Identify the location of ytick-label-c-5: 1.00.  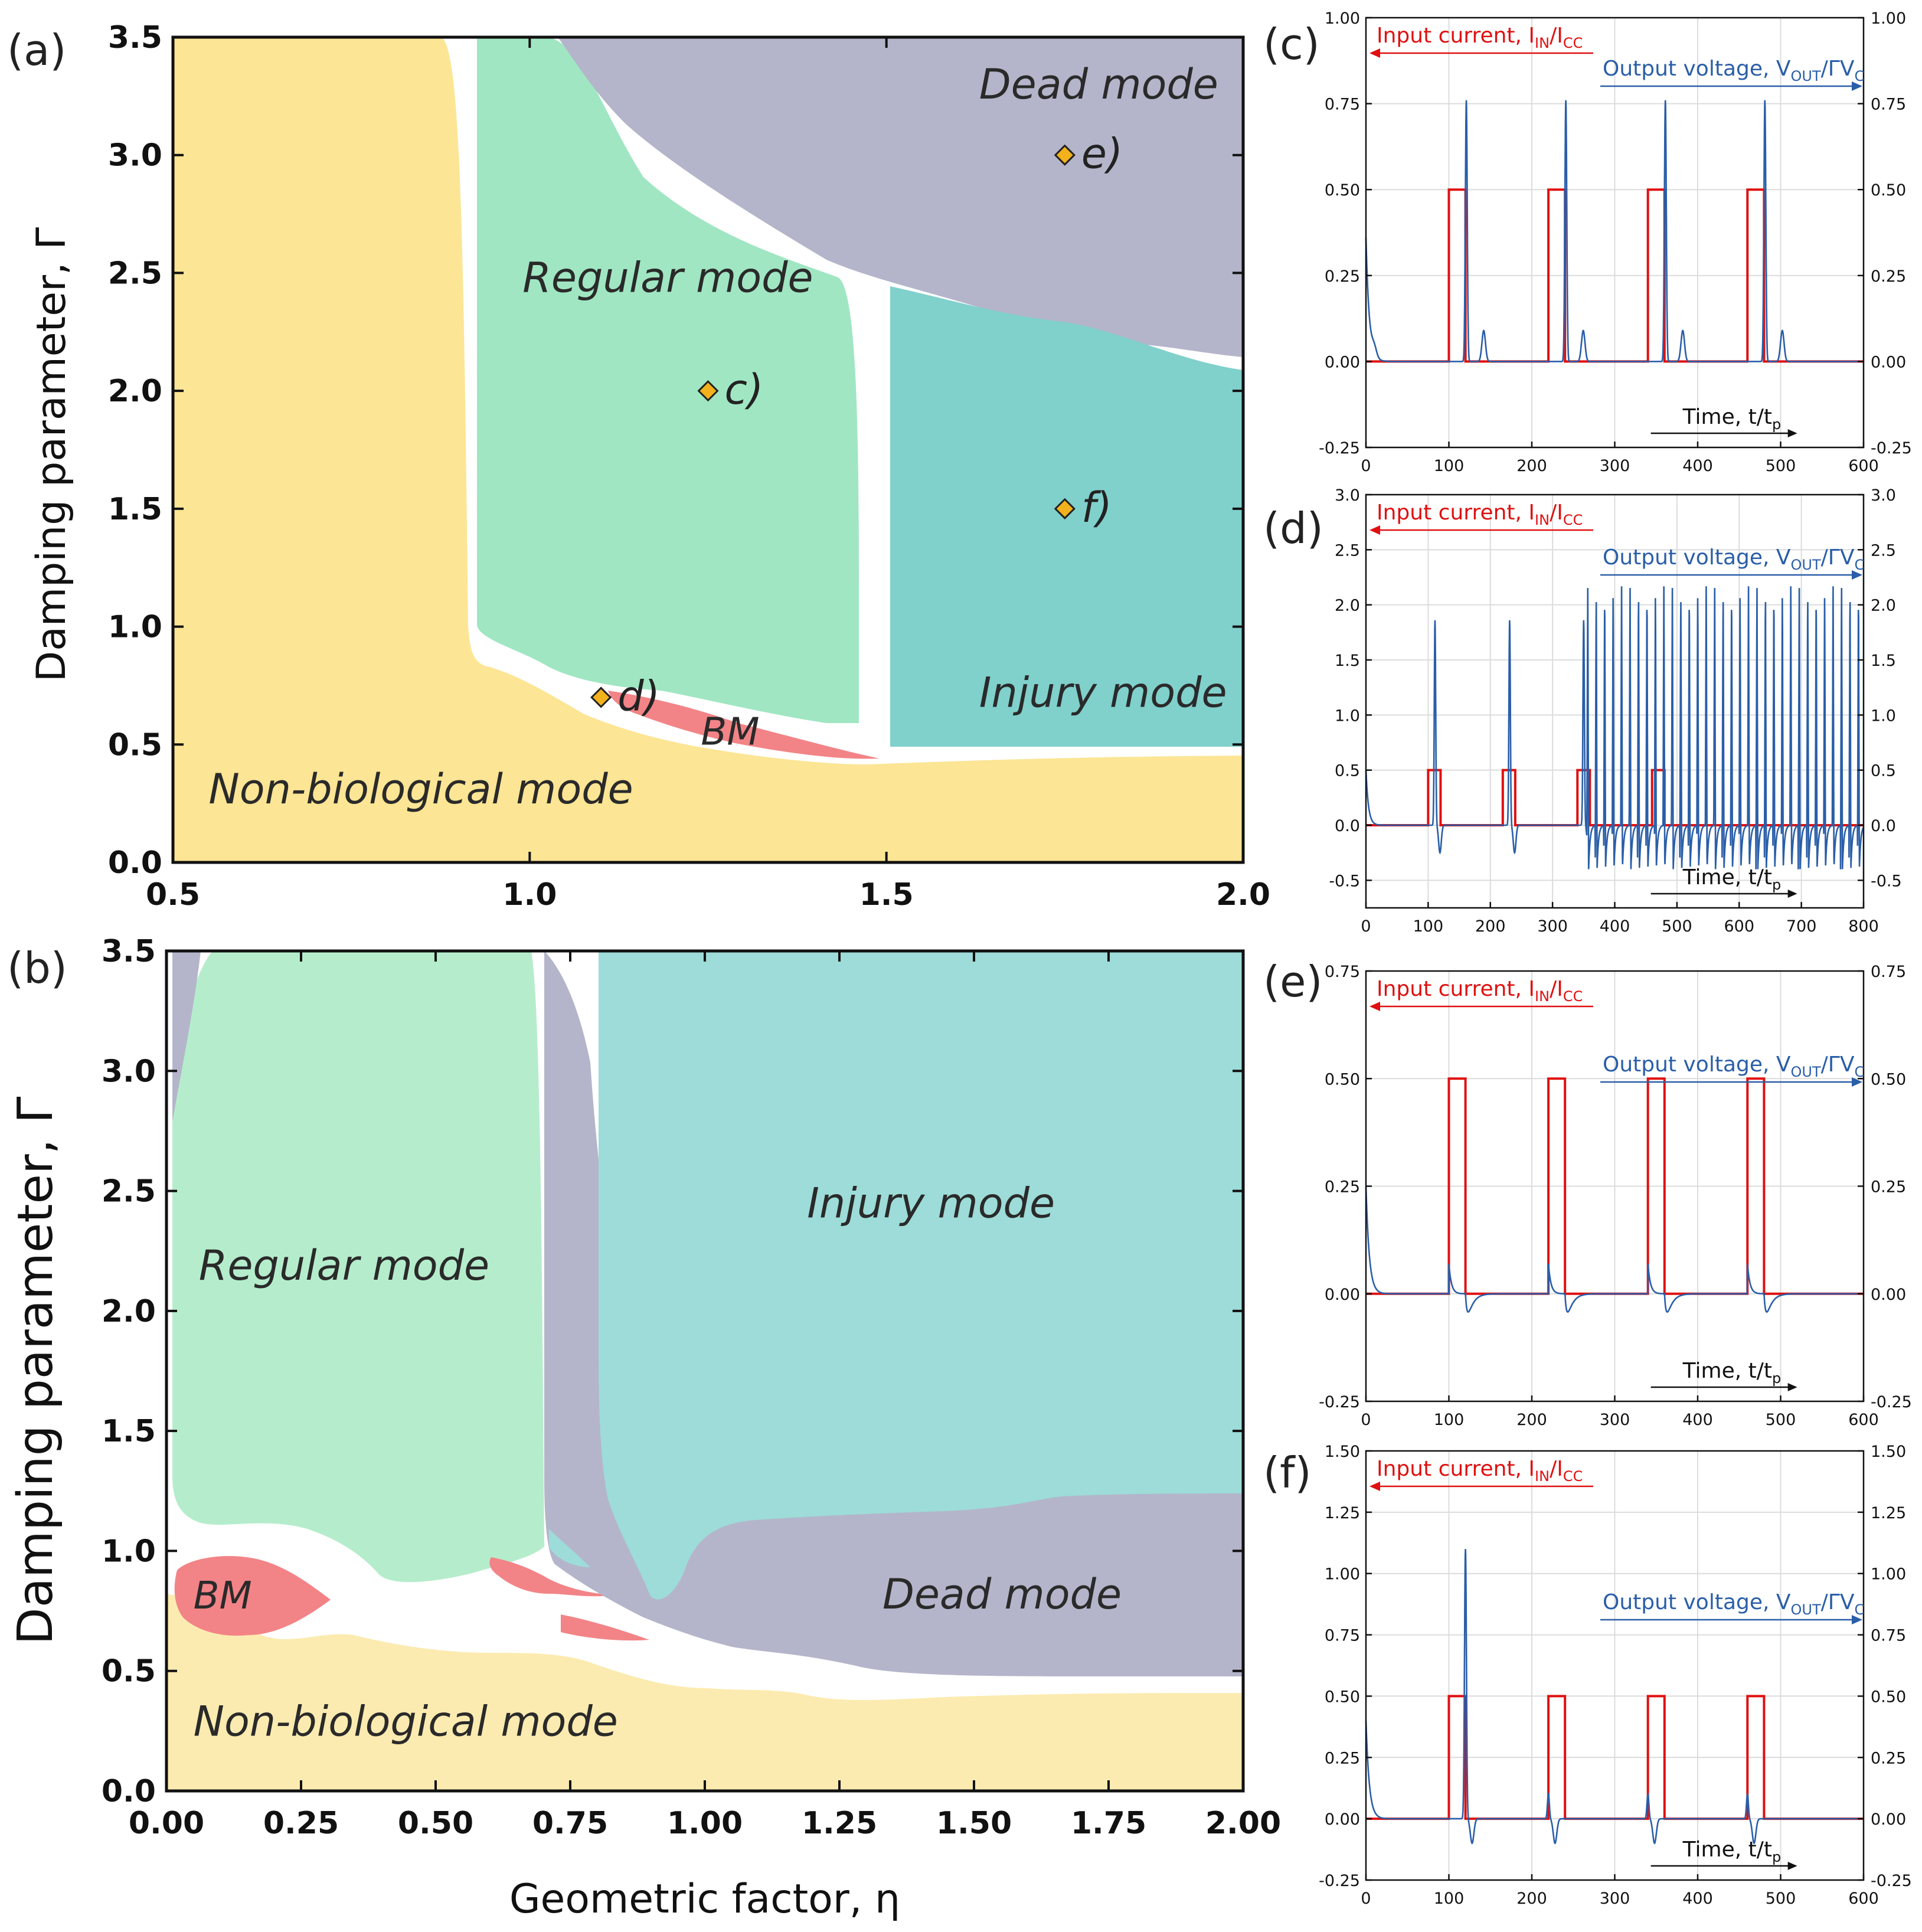
(1342, 18).